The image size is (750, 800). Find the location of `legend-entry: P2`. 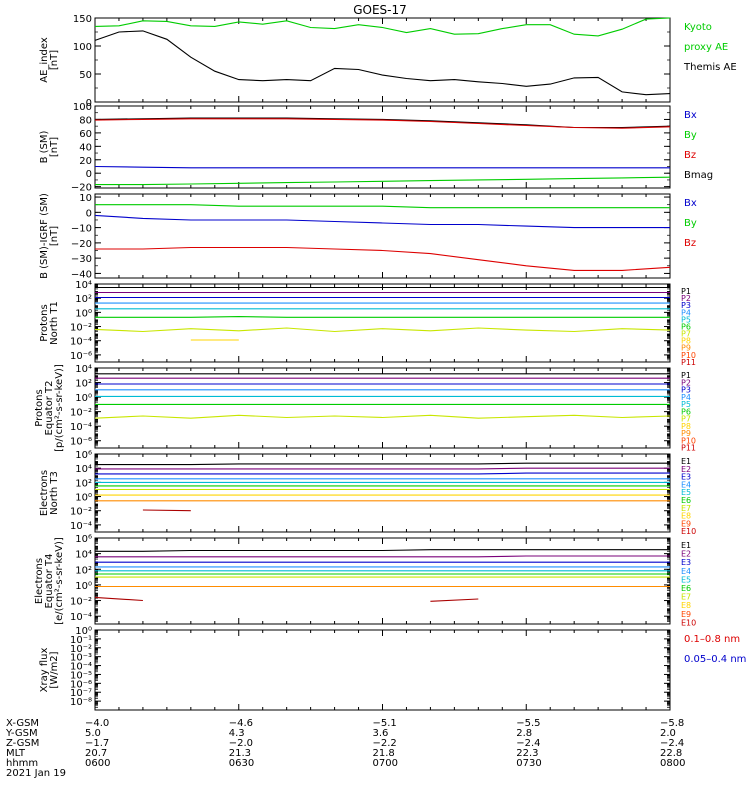

legend-entry: P2 is located at coordinates (686, 298).